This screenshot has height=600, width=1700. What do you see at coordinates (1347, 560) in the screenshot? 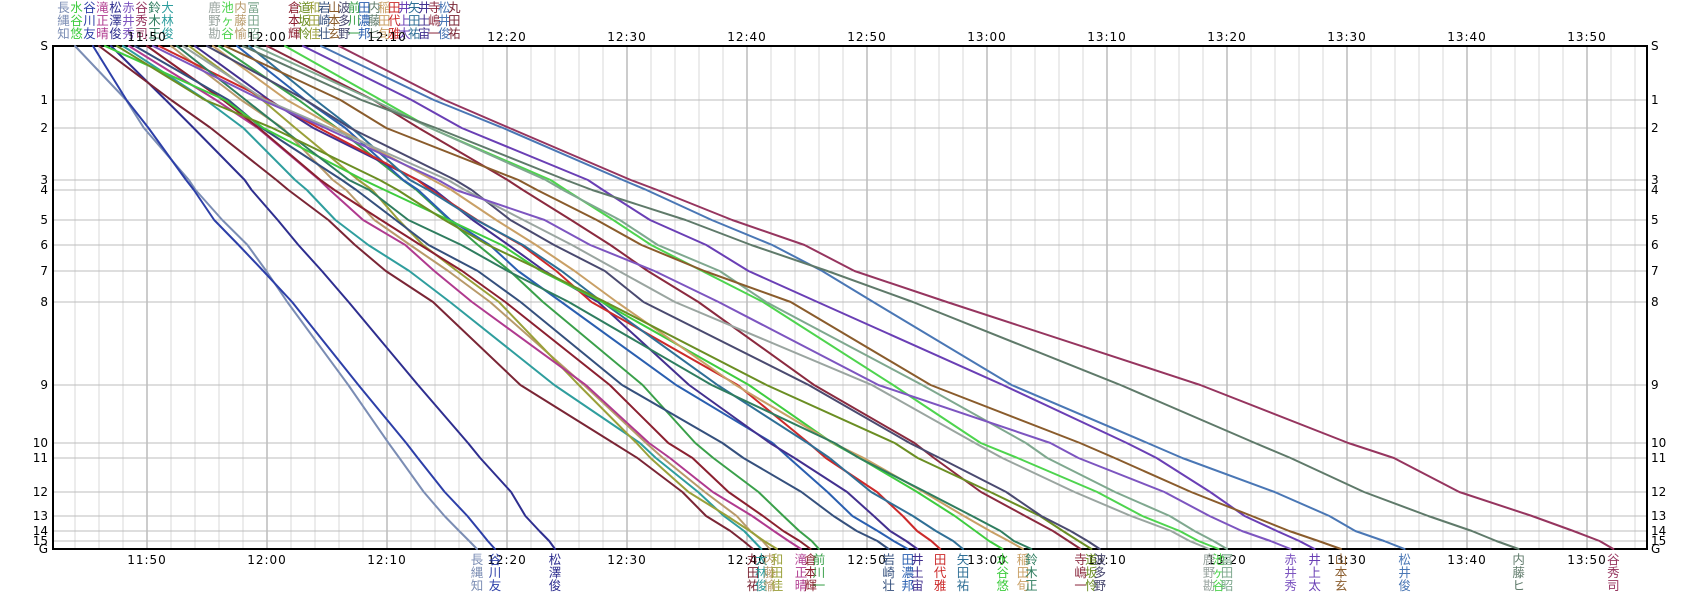
I see `x-tick-label-bottom: 13:30` at bounding box center [1347, 560].